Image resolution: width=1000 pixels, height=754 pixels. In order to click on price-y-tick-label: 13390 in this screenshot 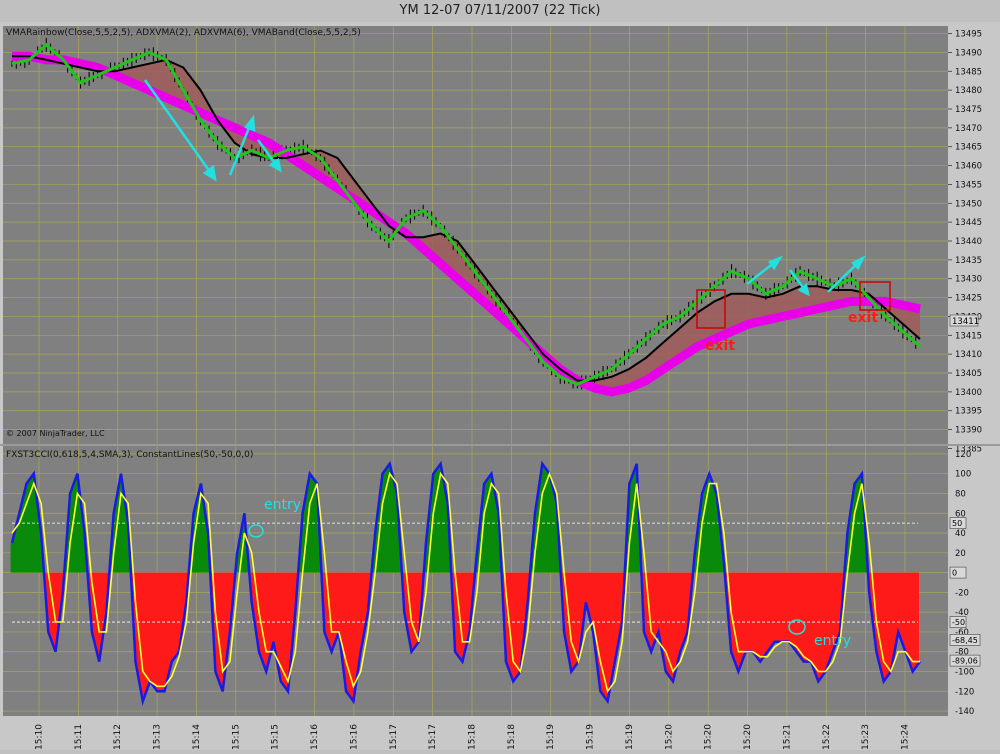, I will do `click(968, 431)`.